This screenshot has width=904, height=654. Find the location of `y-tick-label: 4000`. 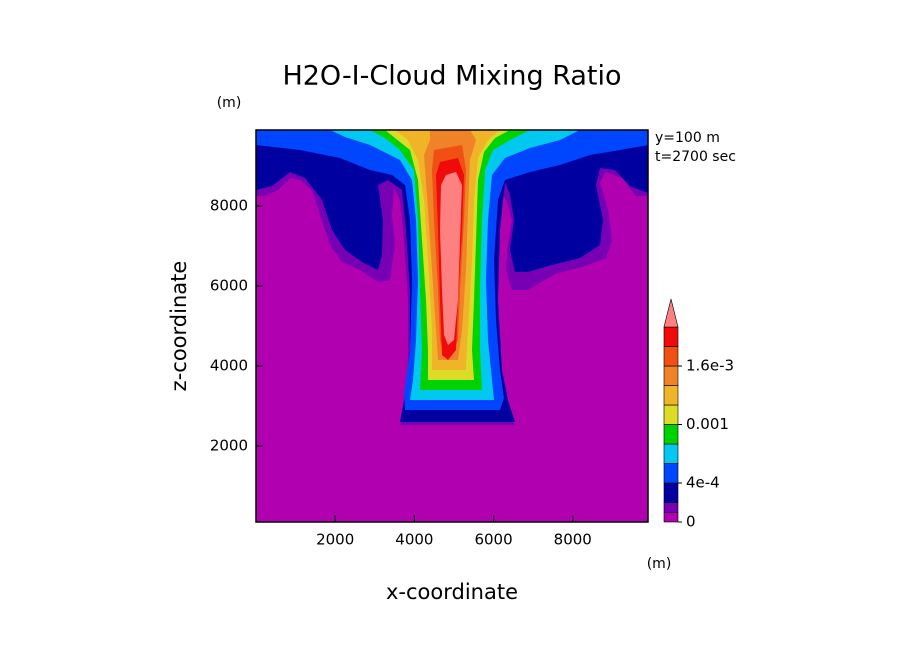

y-tick-label: 4000 is located at coordinates (229, 366).